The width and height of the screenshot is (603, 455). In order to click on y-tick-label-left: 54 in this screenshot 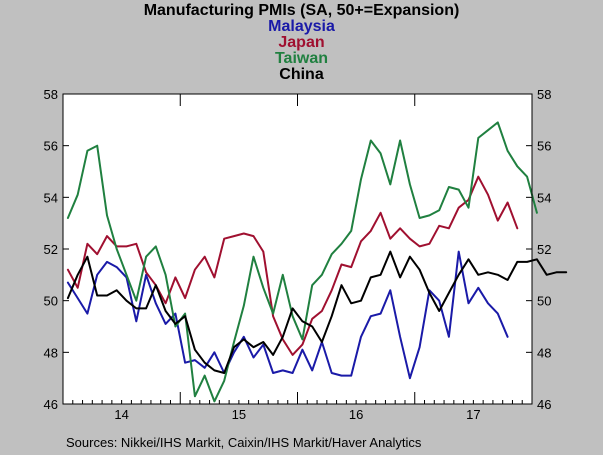, I will do `click(51, 197)`.